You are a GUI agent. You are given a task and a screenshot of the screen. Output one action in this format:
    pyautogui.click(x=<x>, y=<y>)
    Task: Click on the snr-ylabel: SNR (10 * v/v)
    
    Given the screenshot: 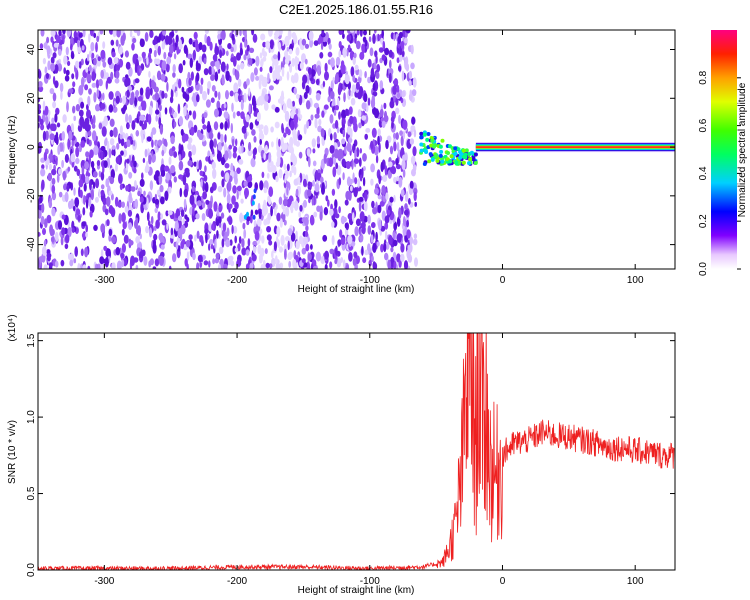 What is the action you would take?
    pyautogui.click(x=12, y=452)
    